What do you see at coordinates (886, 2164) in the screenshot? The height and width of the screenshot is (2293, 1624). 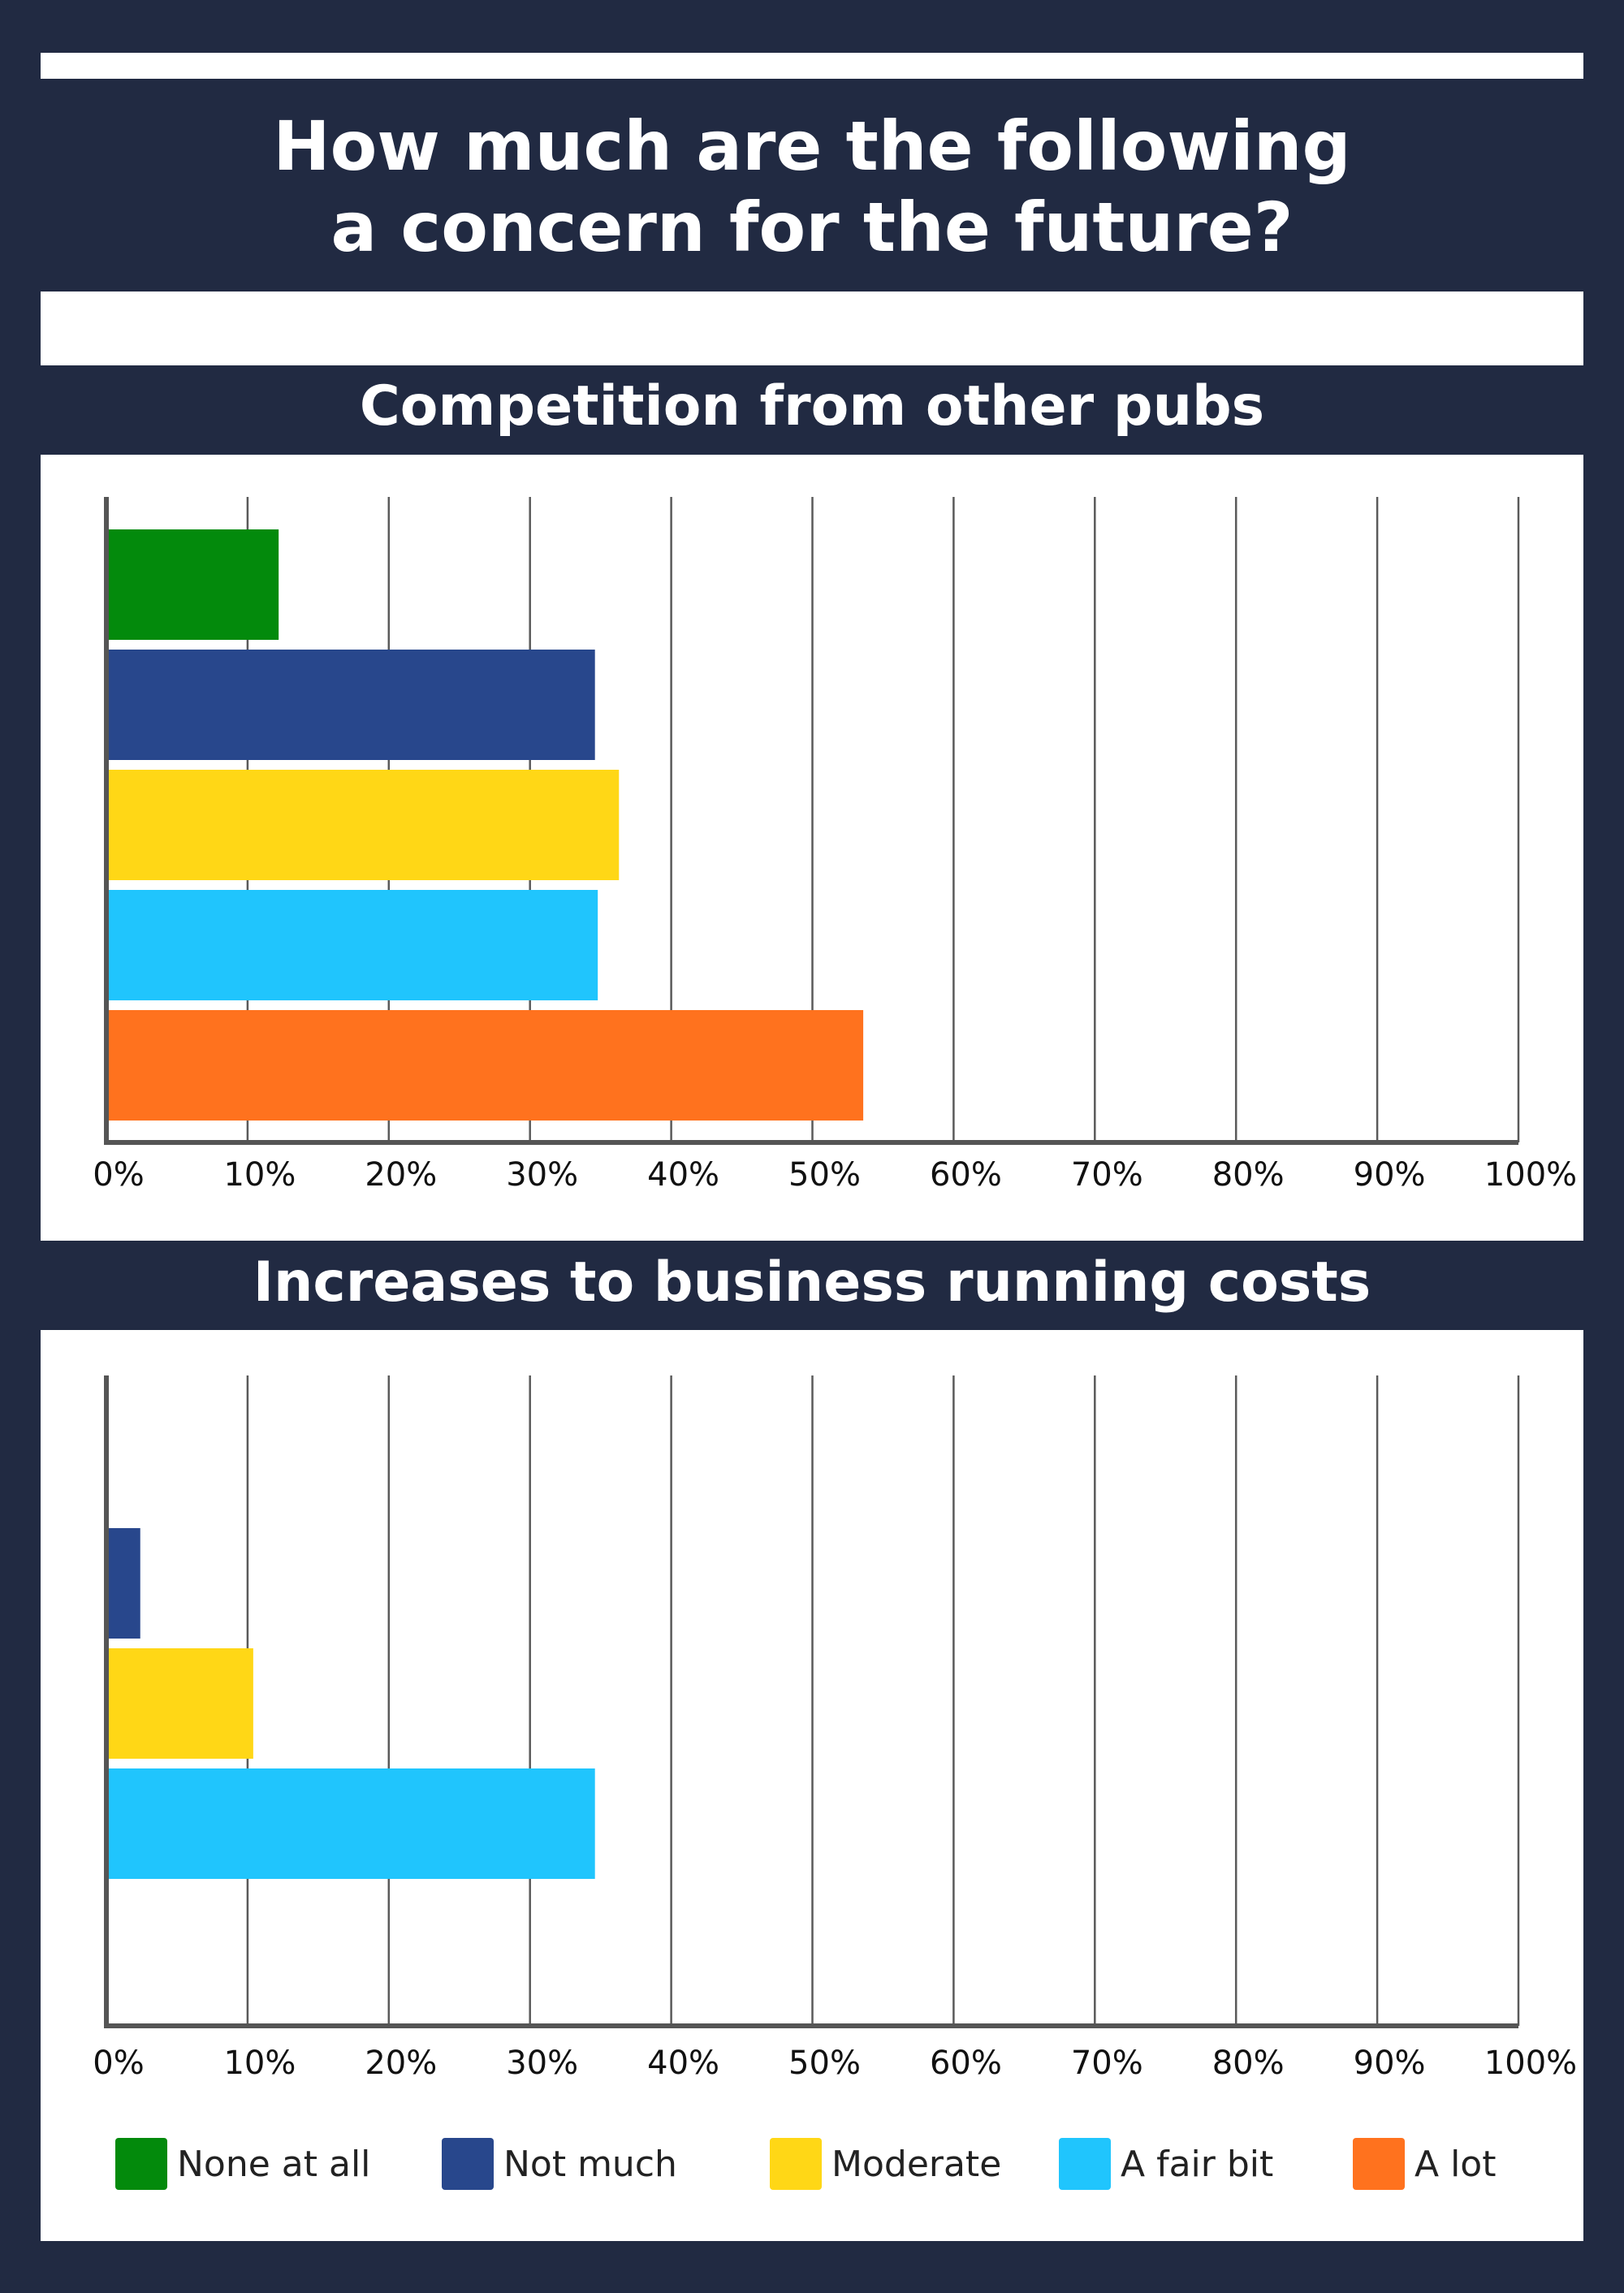 I see `legend-item-moderate: Moderate` at bounding box center [886, 2164].